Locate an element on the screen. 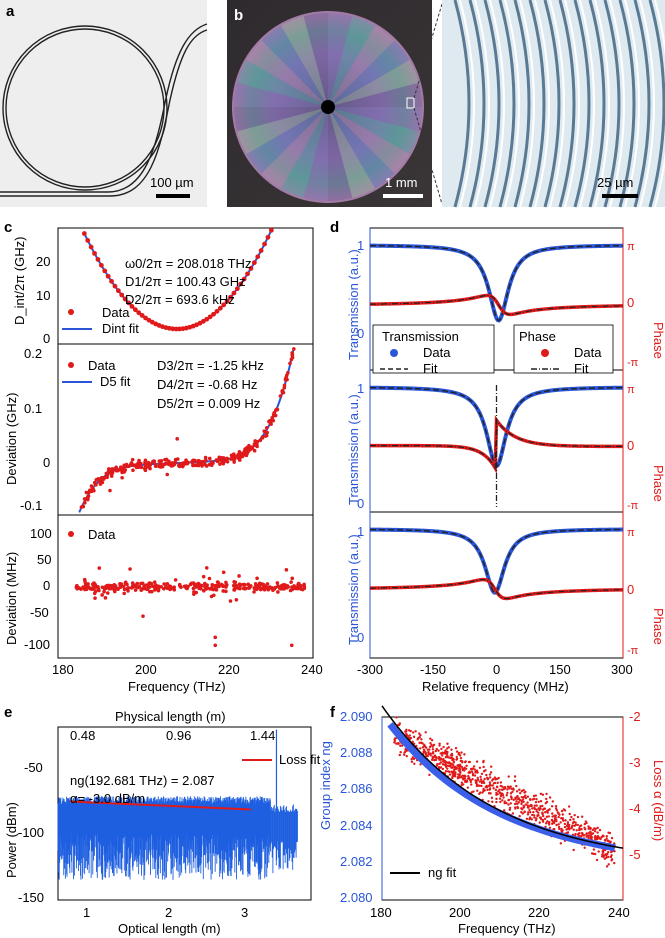  c-top-ytick: 0 is located at coordinates (46, 338).